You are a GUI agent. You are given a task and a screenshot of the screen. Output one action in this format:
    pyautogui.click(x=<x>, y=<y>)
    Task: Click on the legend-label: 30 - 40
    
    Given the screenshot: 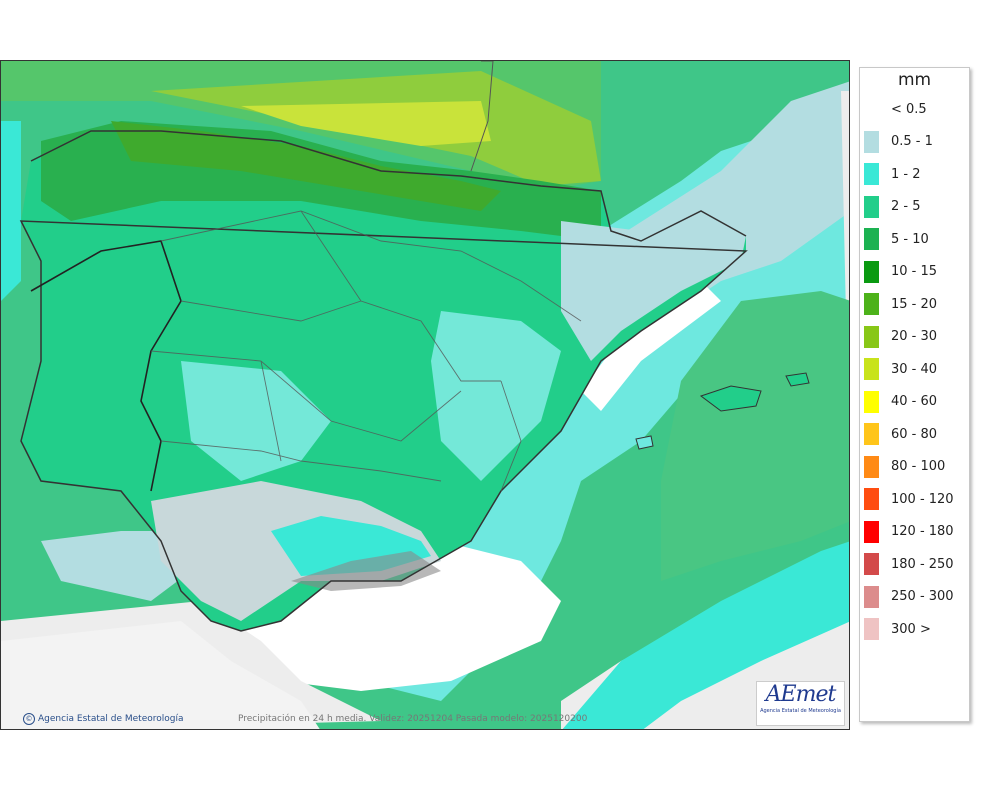 What is the action you would take?
    pyautogui.click(x=914, y=369)
    